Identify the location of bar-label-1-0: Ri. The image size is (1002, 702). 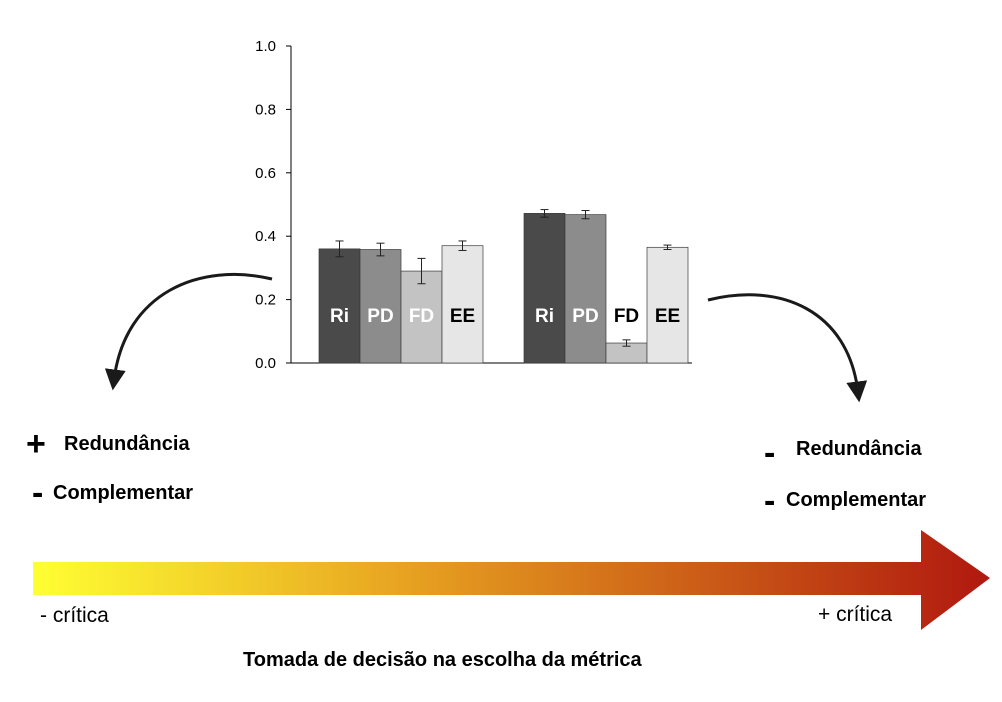
(544, 316).